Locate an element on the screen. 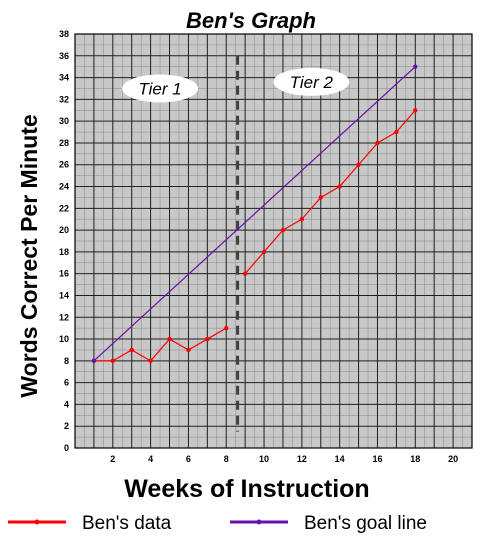 The image size is (480, 542). x-tick-label: 12 is located at coordinates (302, 459).